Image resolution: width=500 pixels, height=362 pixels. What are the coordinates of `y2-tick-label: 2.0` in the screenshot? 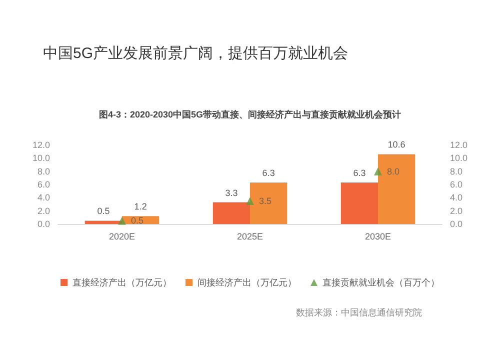 It's located at (456, 211).